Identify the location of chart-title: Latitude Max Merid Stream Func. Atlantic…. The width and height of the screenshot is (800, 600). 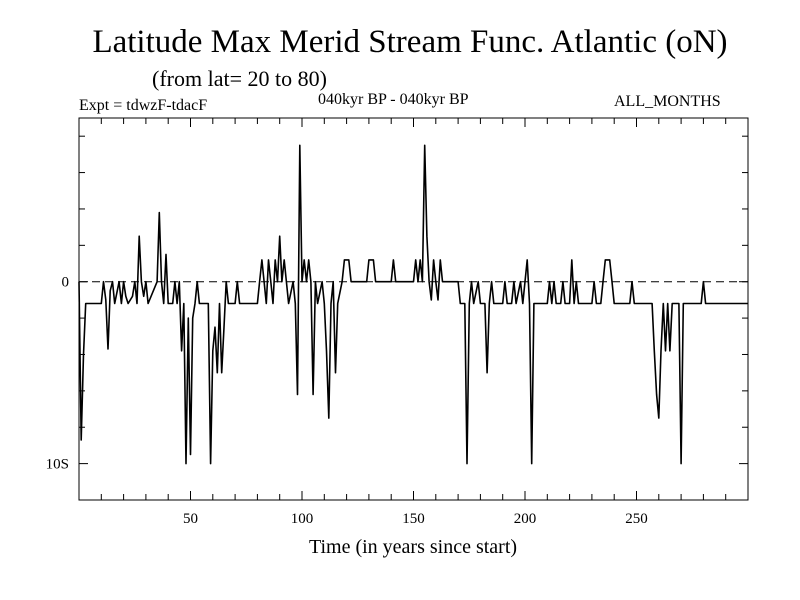
(410, 42).